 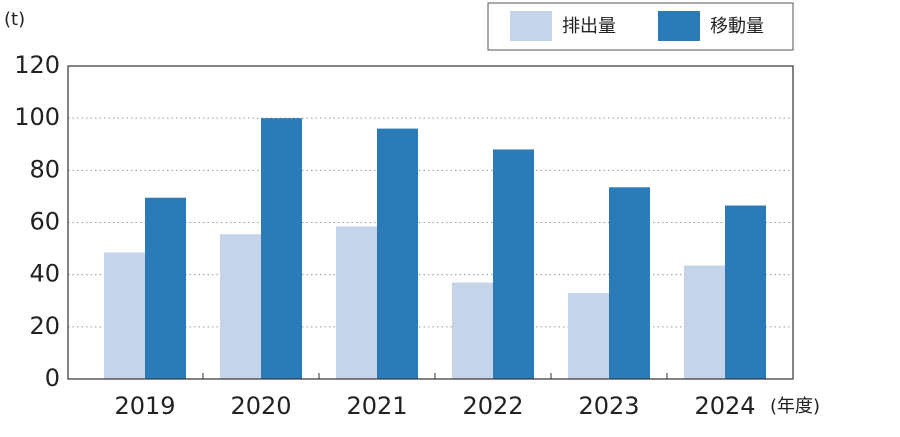 I want to click on x-tick-label: 2020, so click(x=260, y=406).